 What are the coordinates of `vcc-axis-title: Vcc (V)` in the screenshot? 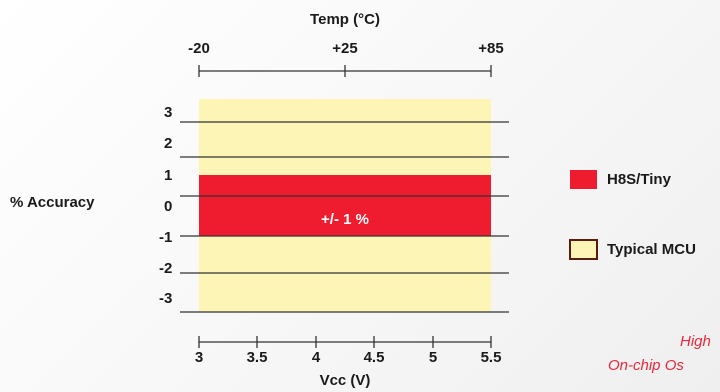 It's located at (345, 380).